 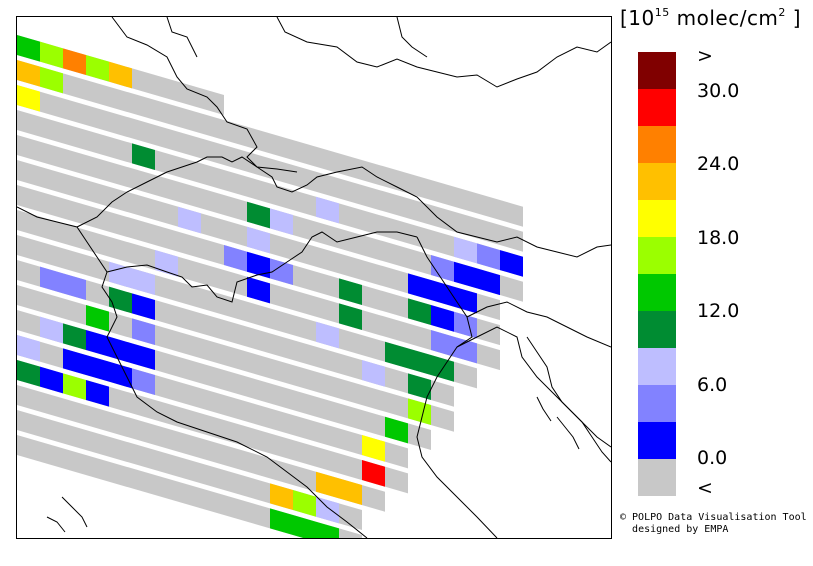 What do you see at coordinates (782, 12) in the screenshot?
I see `legend-title-unit-exponent: 2` at bounding box center [782, 12].